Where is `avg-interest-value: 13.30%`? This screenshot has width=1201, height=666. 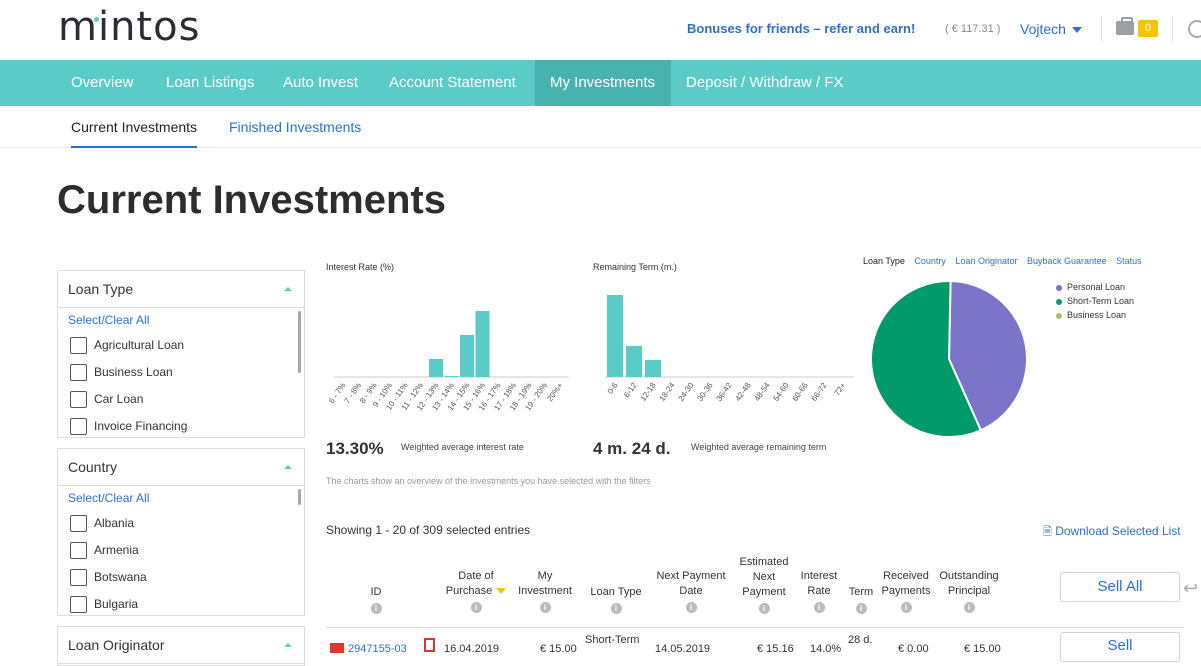 avg-interest-value: 13.30% is located at coordinates (355, 448).